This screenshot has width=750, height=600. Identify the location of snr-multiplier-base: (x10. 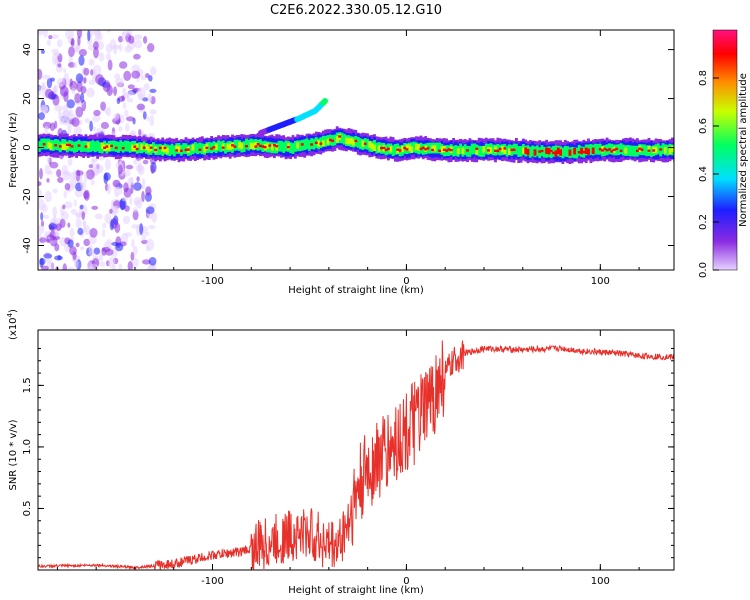
(13, 328).